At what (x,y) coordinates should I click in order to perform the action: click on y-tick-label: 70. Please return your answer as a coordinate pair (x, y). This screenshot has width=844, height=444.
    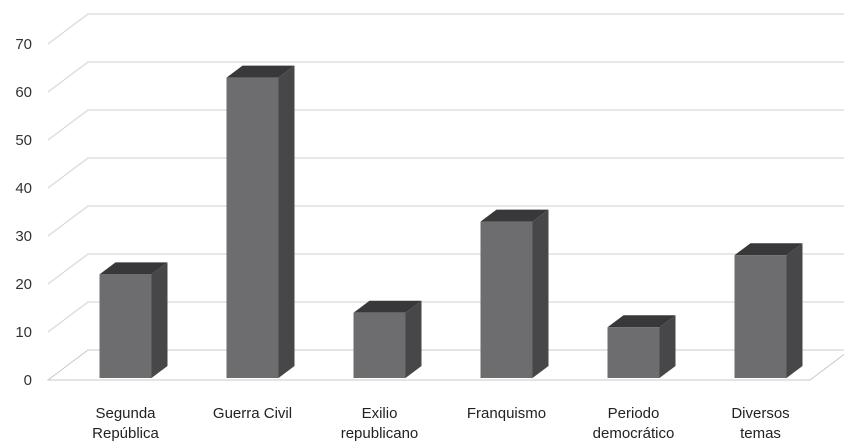
    Looking at the image, I should click on (23, 44).